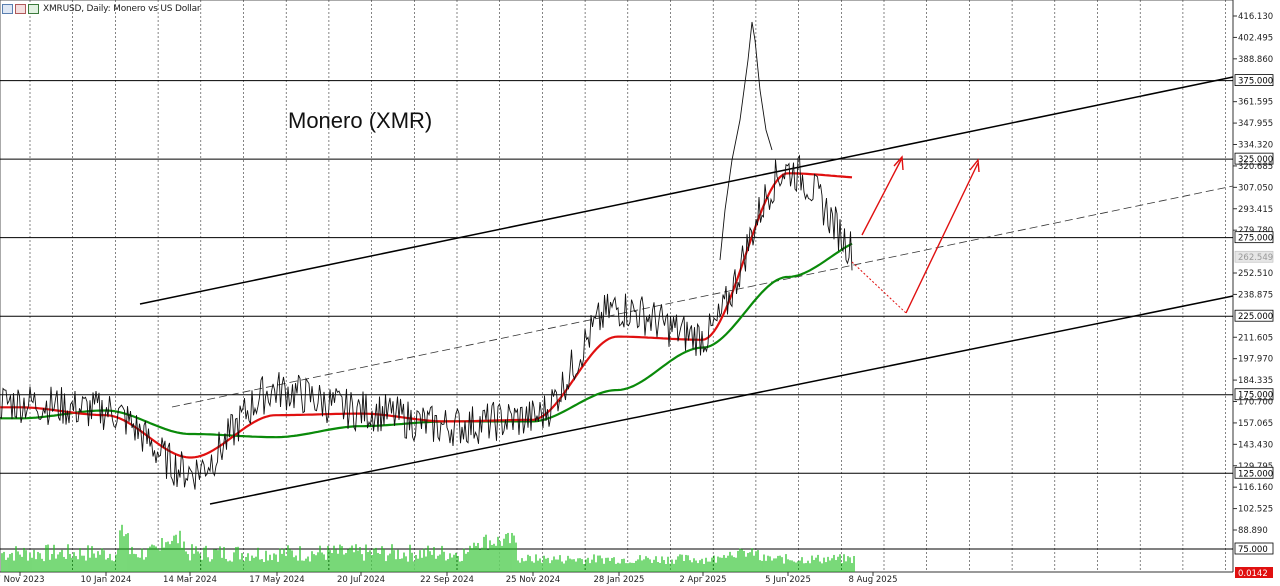  Describe the element at coordinates (533, 580) in the screenshot. I see `x-tick-label: 25 Nov 2024` at that location.